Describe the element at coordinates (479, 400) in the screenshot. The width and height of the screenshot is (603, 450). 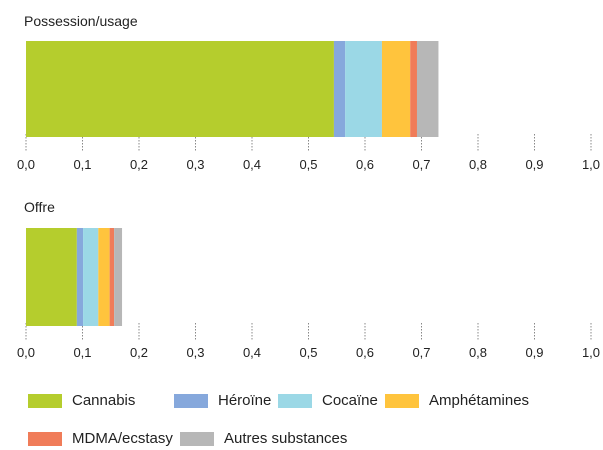
I see `legend-label: Amphétamines` at that location.